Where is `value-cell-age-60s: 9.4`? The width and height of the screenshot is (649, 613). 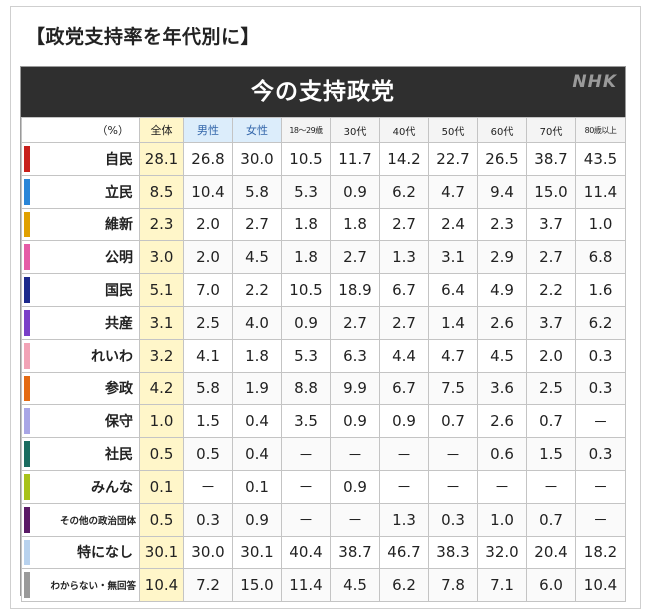
value-cell-age-60s: 9.4 is located at coordinates (502, 191).